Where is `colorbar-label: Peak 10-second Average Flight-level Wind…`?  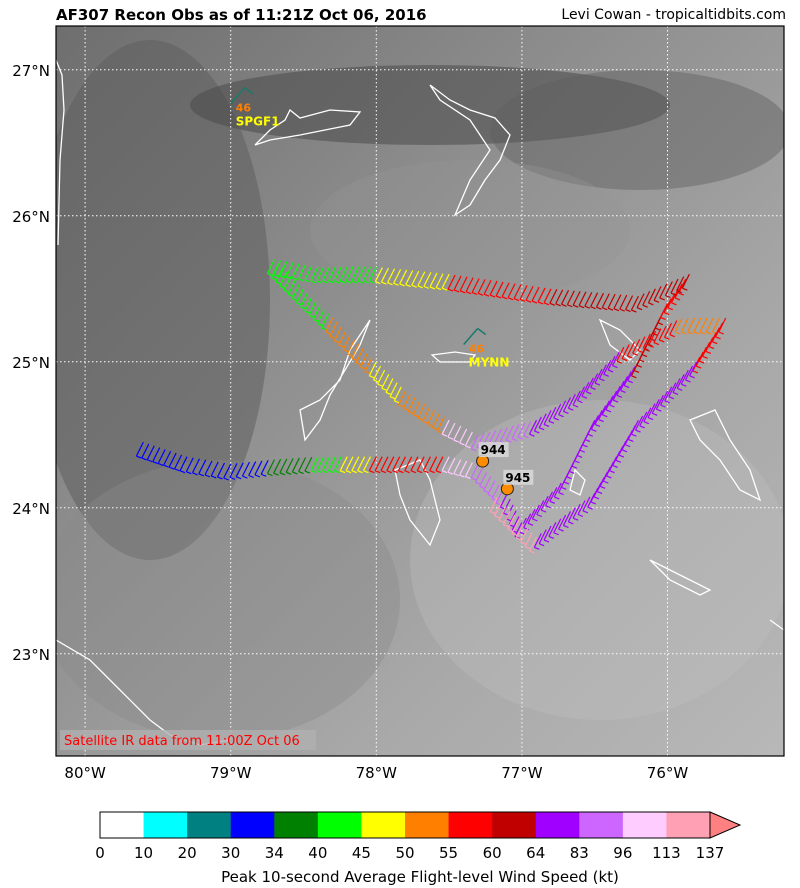 colorbar-label: Peak 10-second Average Flight-level Wind… is located at coordinates (420, 877).